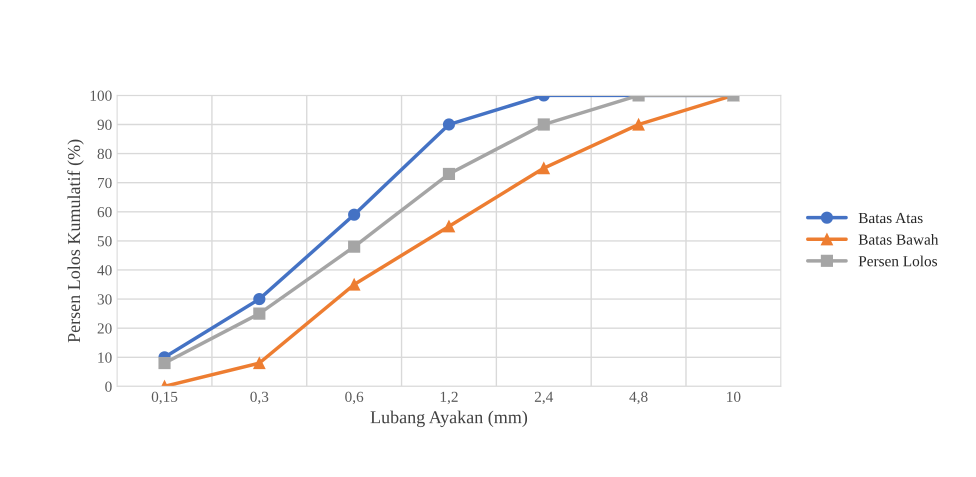 This screenshot has width=976, height=477. Describe the element at coordinates (105, 154) in the screenshot. I see `y-tick-label: 80` at that location.